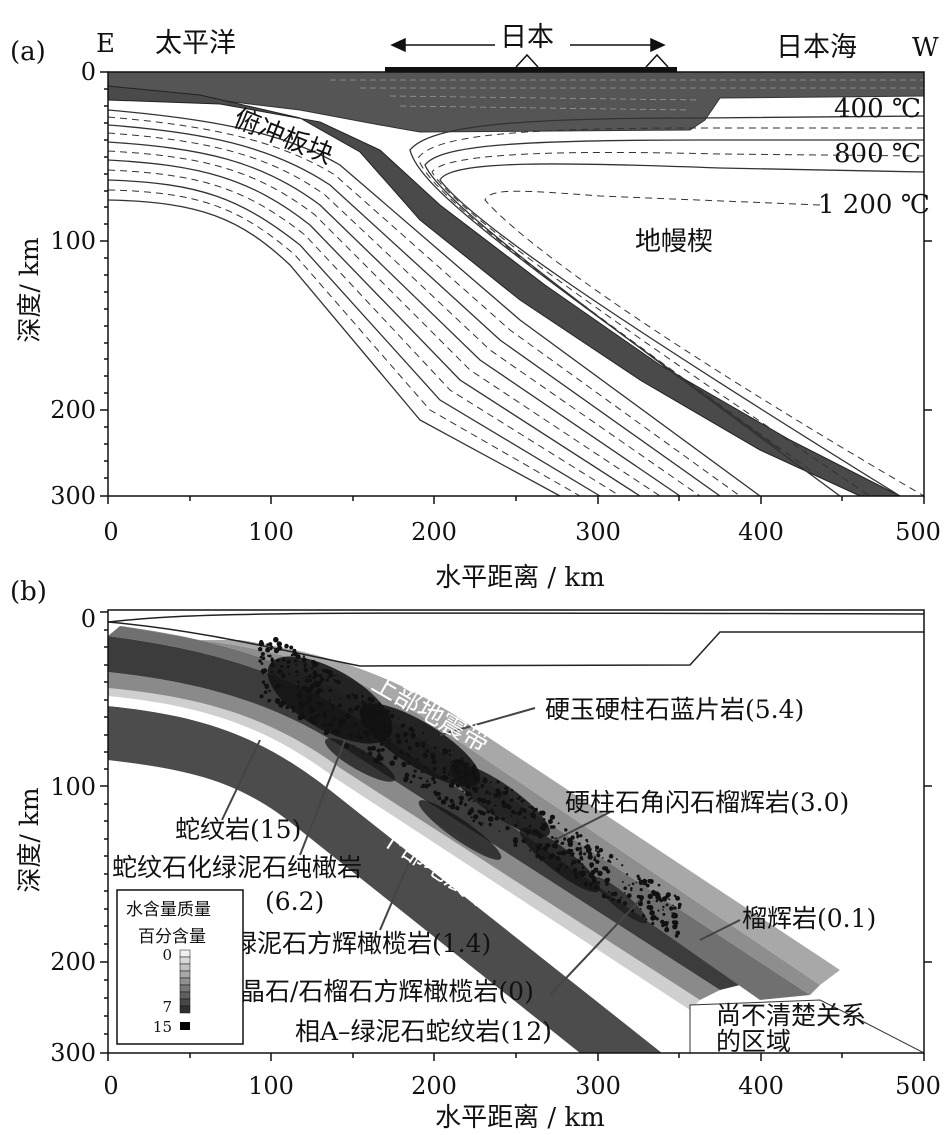 The image size is (945, 1135). Describe the element at coordinates (73, 496) in the screenshot. I see `y-tick-300: 300` at that location.